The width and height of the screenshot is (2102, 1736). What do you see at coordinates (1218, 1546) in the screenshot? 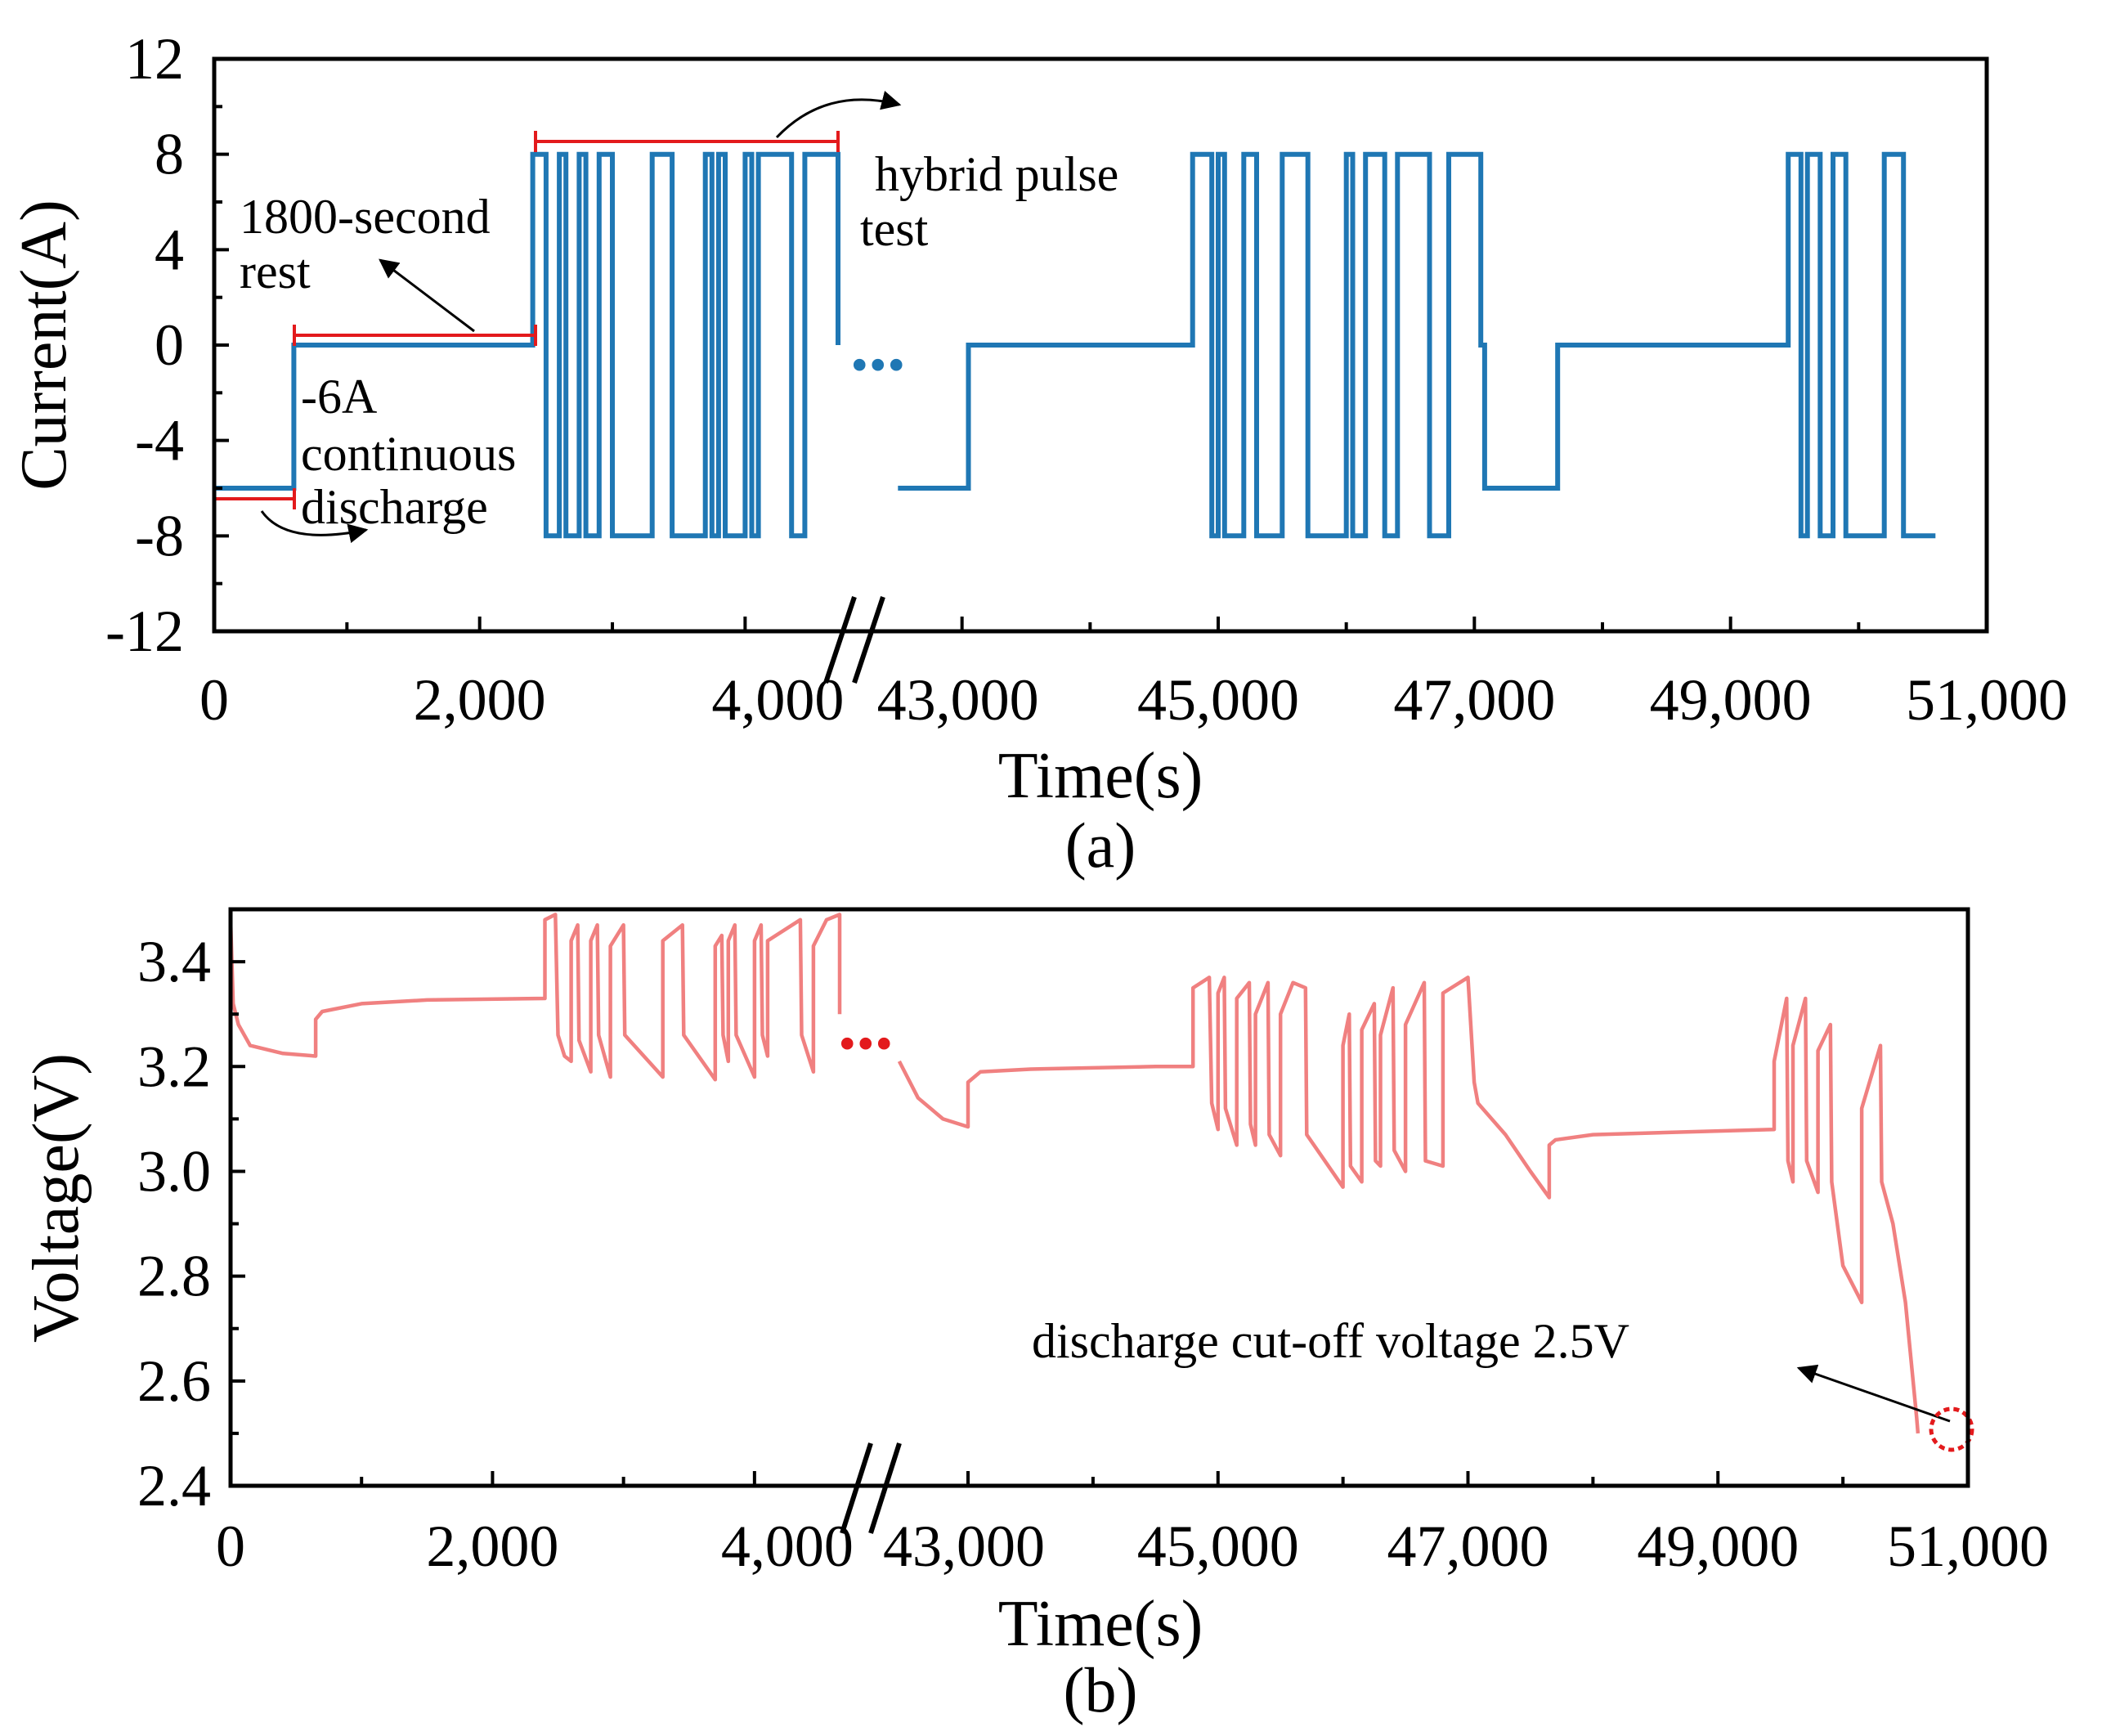
I see `xtick-label-b-4: 45,000` at bounding box center [1218, 1546].